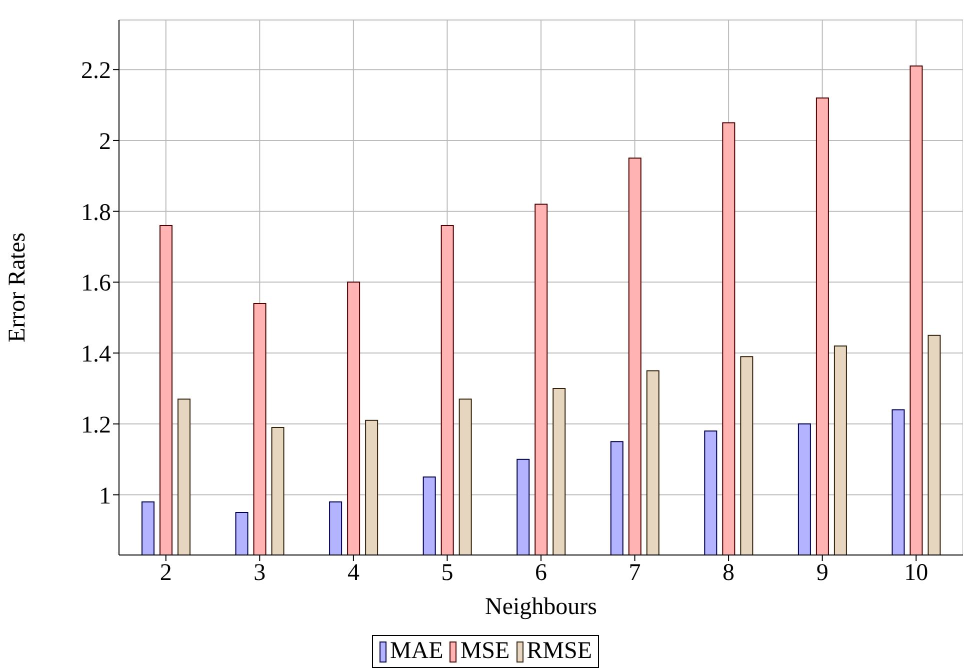 The image size is (971, 671). Describe the element at coordinates (17, 287) in the screenshot. I see `y-axis-title: Error Rates` at that location.